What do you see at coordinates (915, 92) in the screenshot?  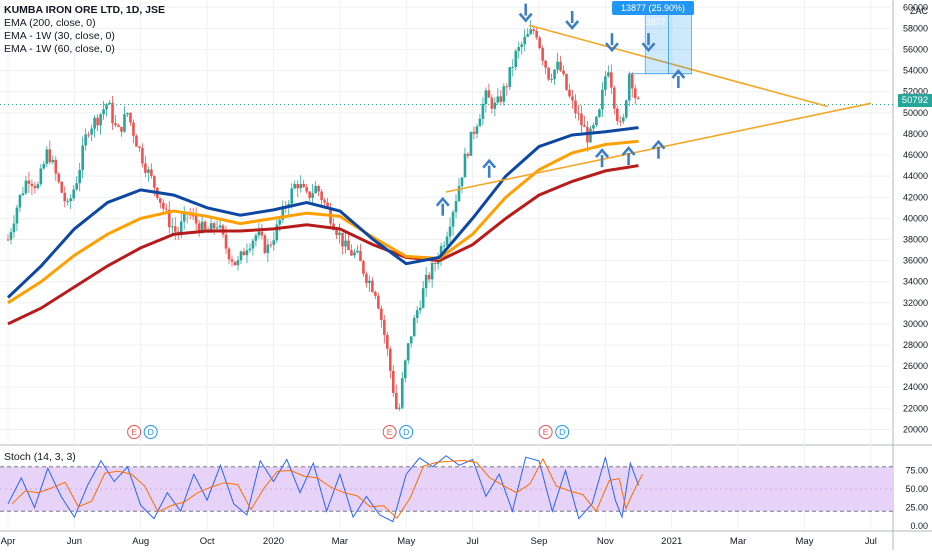 I see `price-tick-label: 52000` at bounding box center [915, 92].